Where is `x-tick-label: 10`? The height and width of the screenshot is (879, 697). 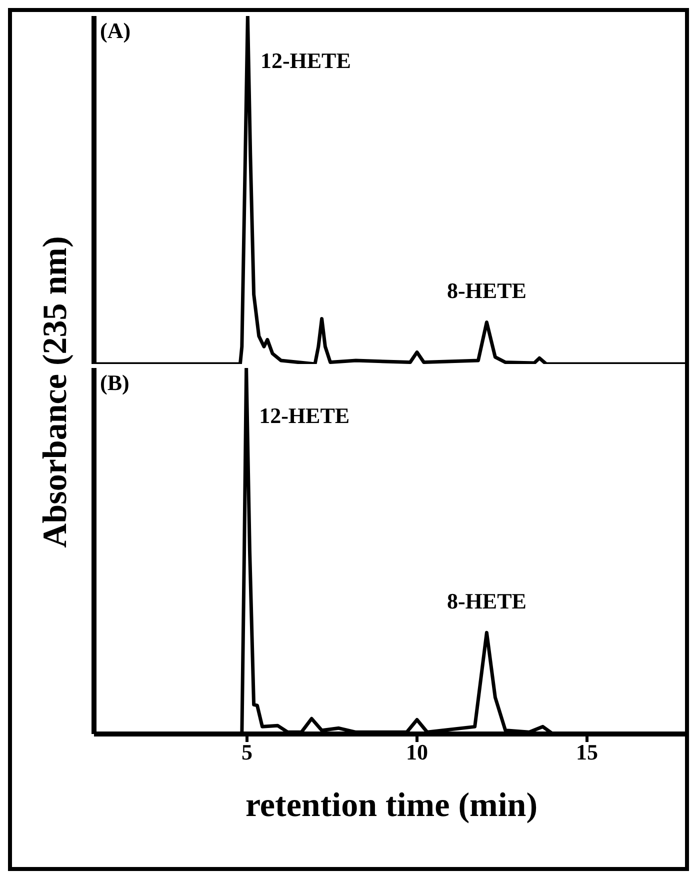
x-tick-label: 10 is located at coordinates (417, 752).